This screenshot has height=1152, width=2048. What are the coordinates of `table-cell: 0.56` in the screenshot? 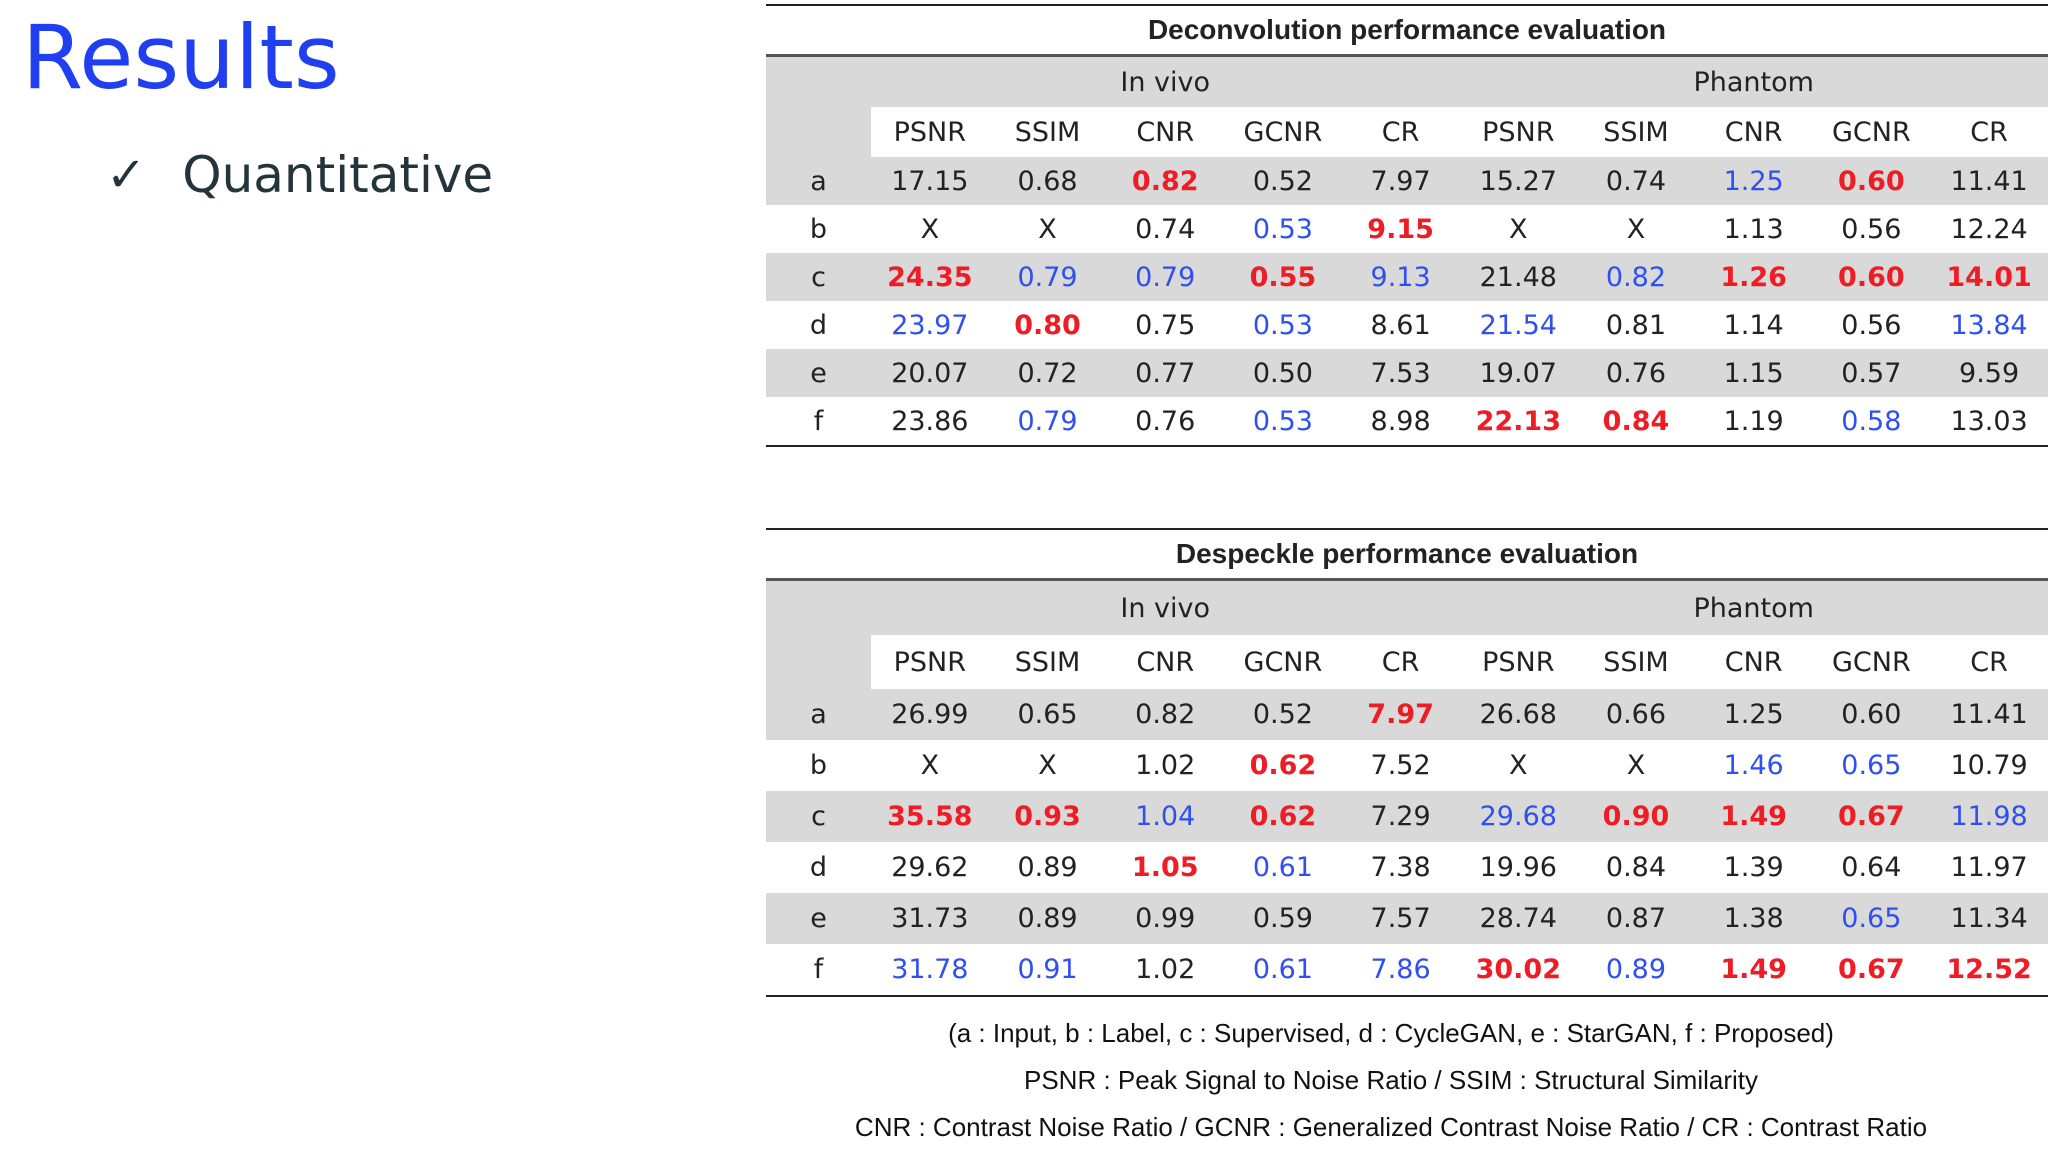 It's located at (1871, 229).